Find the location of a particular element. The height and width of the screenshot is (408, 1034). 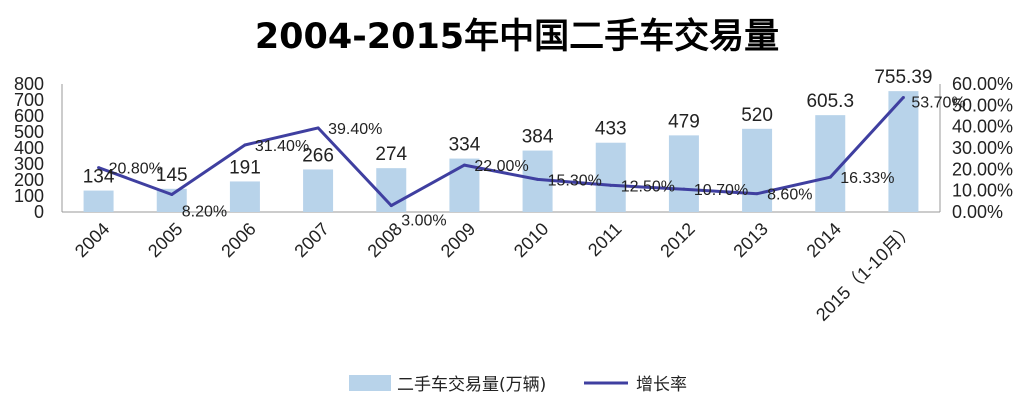

growth-data-label: 39.40% is located at coordinates (355, 129).